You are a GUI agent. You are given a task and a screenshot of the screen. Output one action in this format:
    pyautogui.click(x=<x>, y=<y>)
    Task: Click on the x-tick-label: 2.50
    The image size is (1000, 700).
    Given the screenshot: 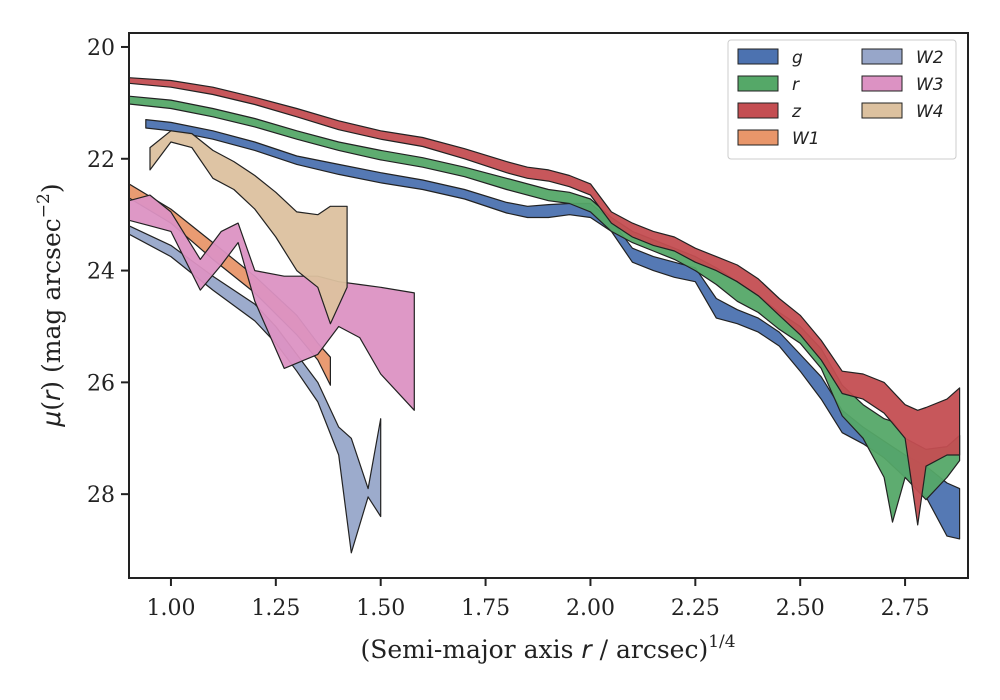 What is the action you would take?
    pyautogui.click(x=800, y=608)
    